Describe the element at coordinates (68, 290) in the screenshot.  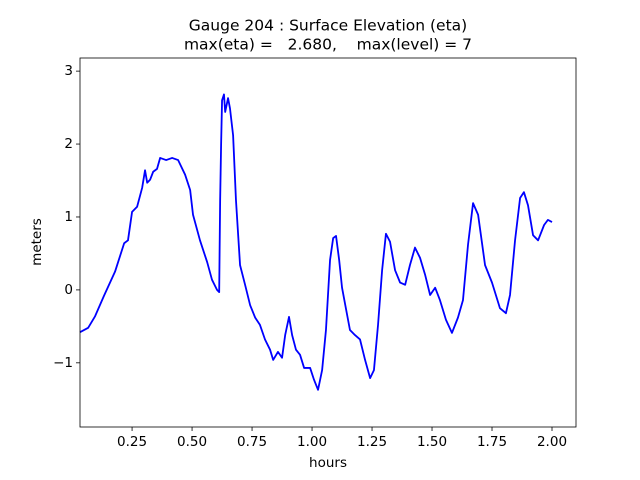
I see `y-tick-label: 0` at that location.